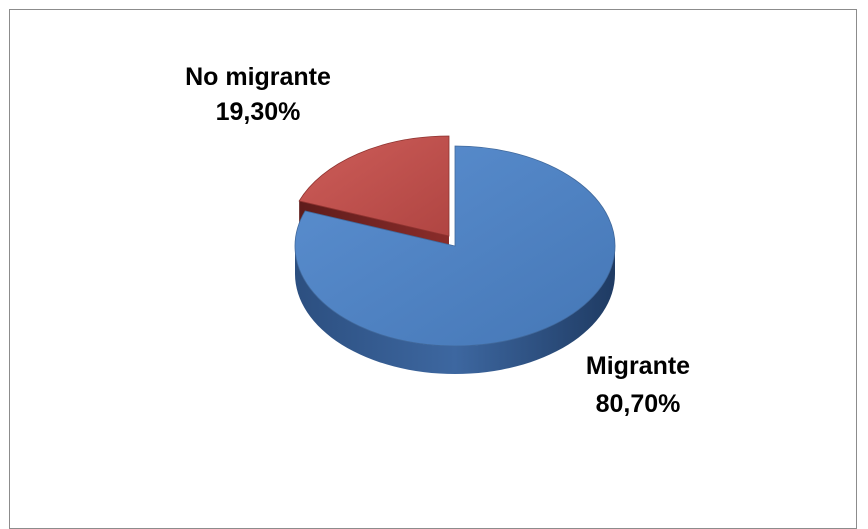 The width and height of the screenshot is (868, 529). Describe the element at coordinates (374, 186) in the screenshot. I see `pie-slice-no-migrante` at that location.